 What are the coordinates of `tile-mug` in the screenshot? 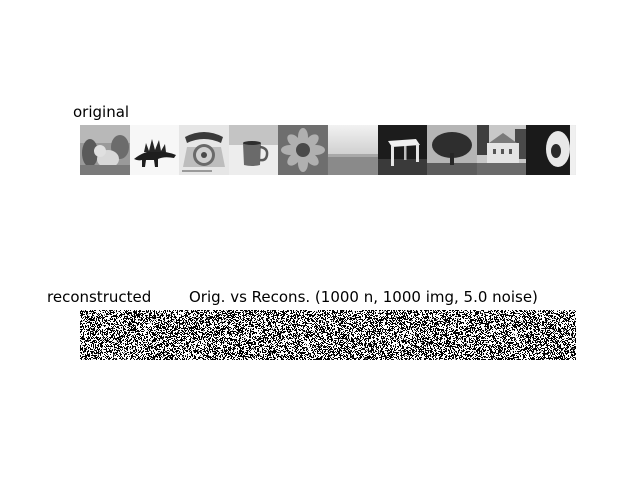 It's located at (253, 150).